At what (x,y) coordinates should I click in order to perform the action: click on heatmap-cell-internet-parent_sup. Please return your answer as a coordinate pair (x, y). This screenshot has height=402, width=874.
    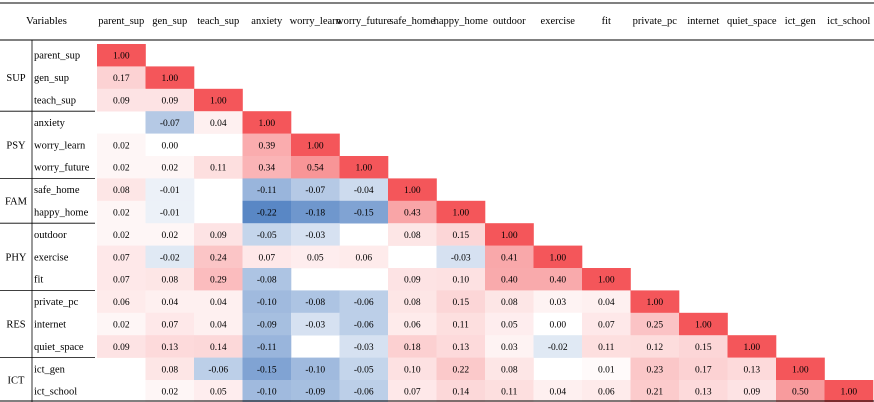
    Looking at the image, I should click on (121, 324).